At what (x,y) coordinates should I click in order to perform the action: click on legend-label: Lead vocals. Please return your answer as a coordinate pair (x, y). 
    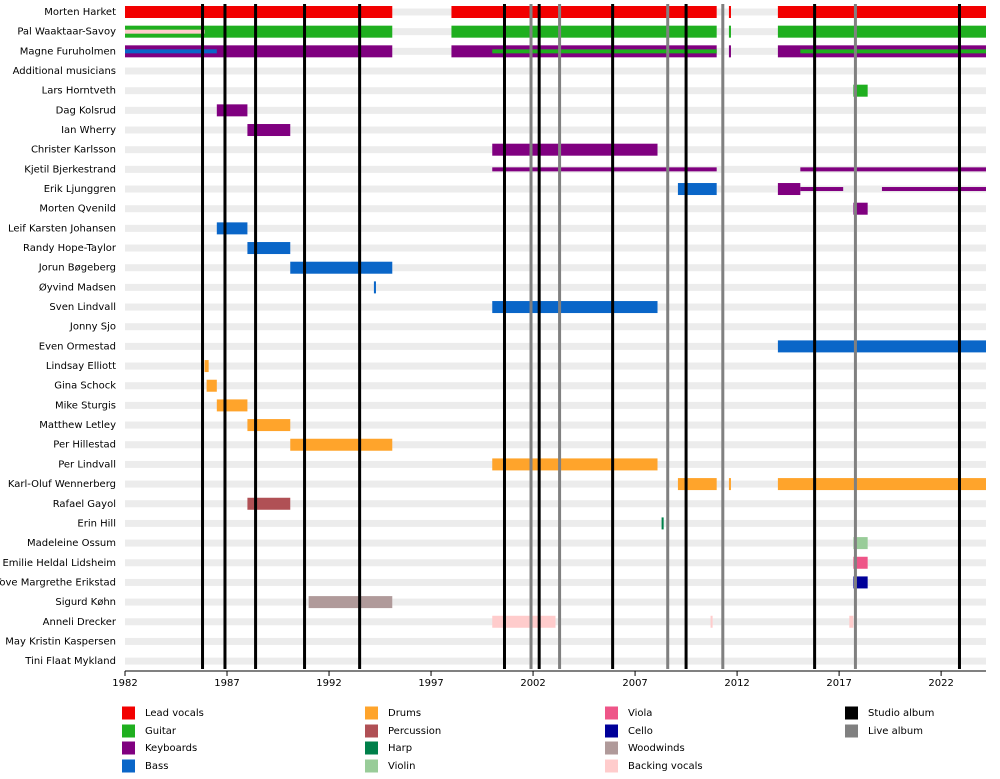
    Looking at the image, I should click on (174, 713).